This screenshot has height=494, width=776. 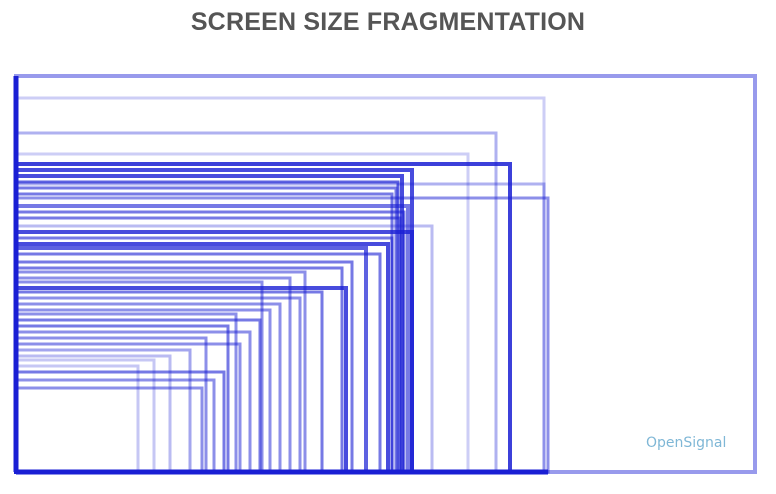 What do you see at coordinates (686, 443) in the screenshot?
I see `opensignal-watermark: OpenSignal` at bounding box center [686, 443].